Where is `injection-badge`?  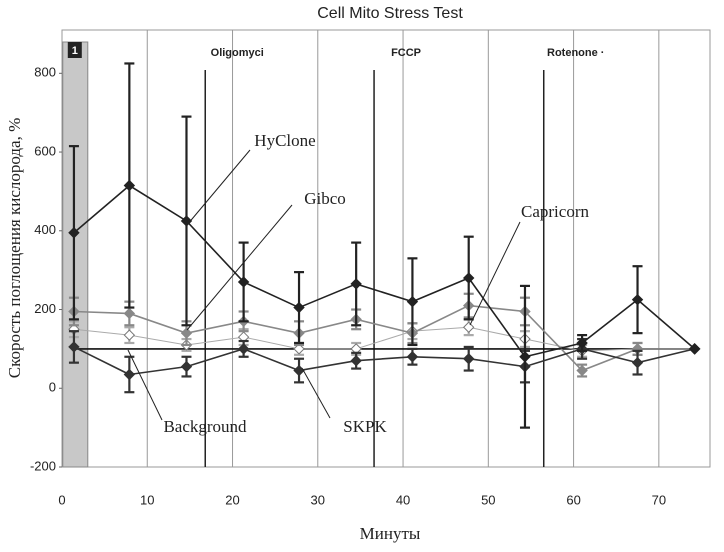
injection-badge is located at coordinates (74, 50).